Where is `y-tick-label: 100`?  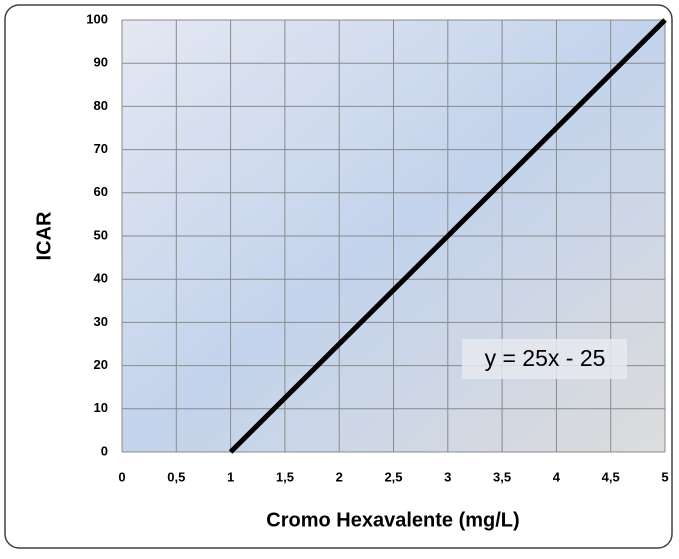
y-tick-label: 100 is located at coordinates (97, 18).